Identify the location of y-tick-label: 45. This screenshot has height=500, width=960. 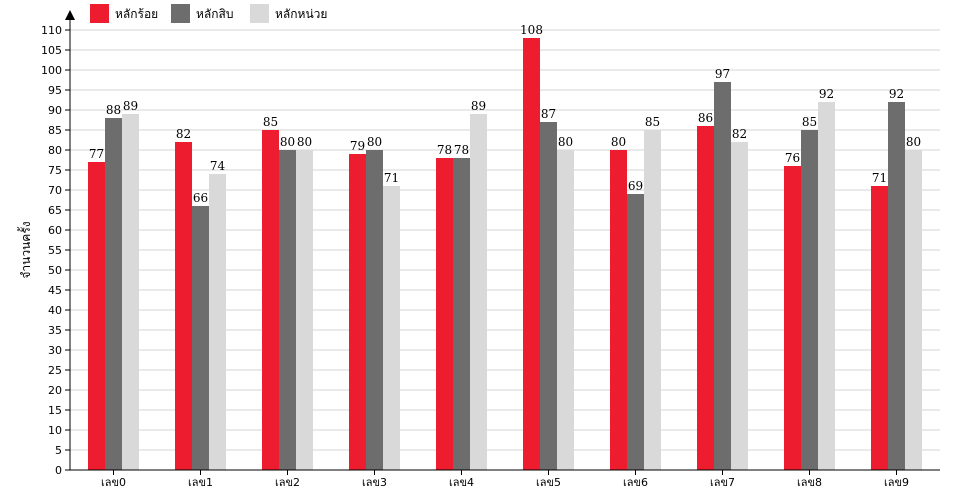
(55, 290).